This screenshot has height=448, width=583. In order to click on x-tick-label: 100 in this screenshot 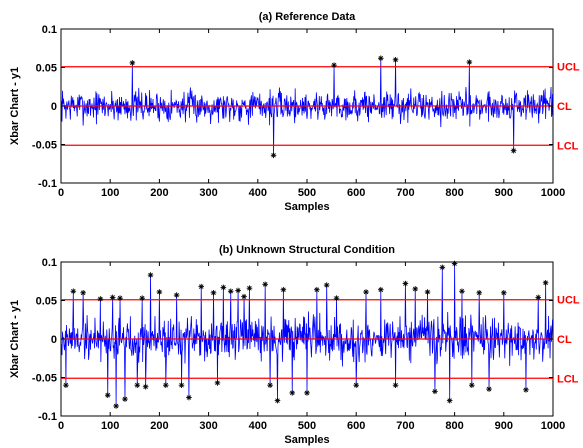, I will do `click(110, 193)`.